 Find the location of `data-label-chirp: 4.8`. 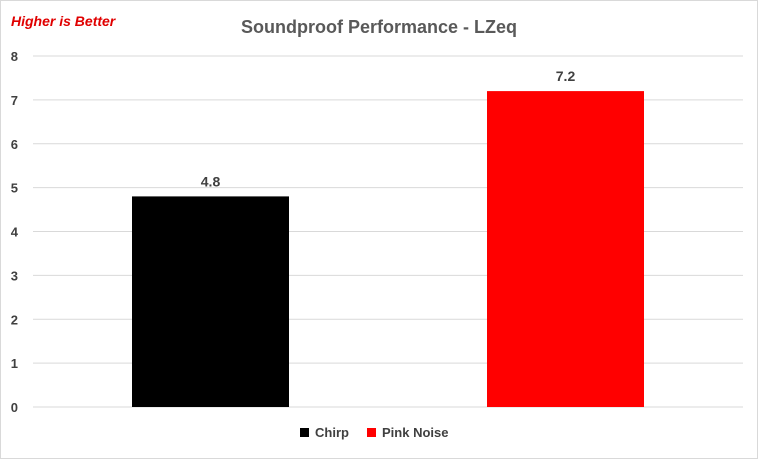

data-label-chirp: 4.8 is located at coordinates (211, 181).